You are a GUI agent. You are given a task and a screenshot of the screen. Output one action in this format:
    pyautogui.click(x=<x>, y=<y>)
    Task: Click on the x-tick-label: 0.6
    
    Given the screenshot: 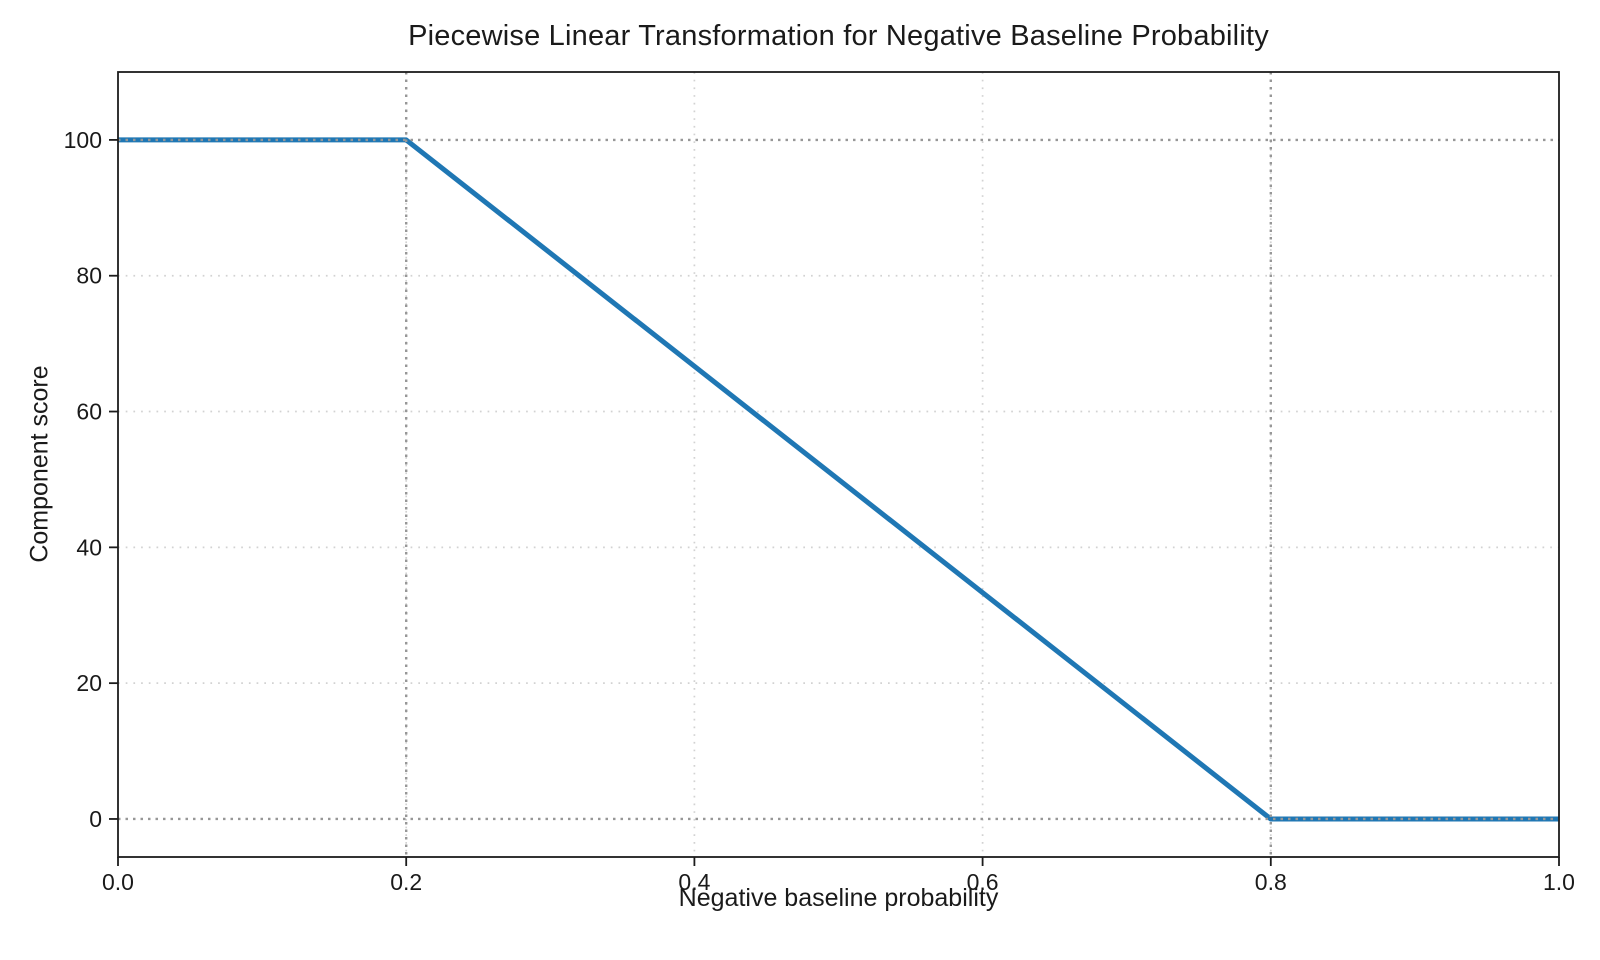 What is the action you would take?
    pyautogui.click(x=983, y=882)
    